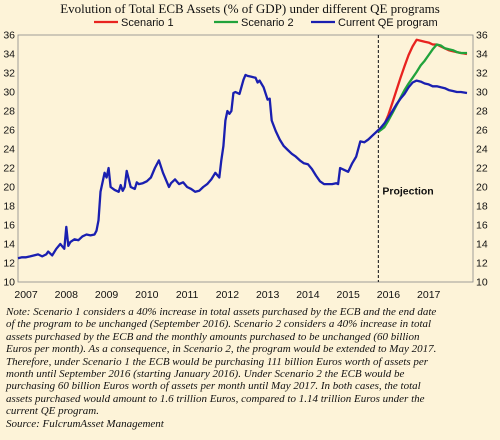 The width and height of the screenshot is (500, 440). Describe the element at coordinates (9, 55) in the screenshot. I see `y-tick-label: 34` at that location.